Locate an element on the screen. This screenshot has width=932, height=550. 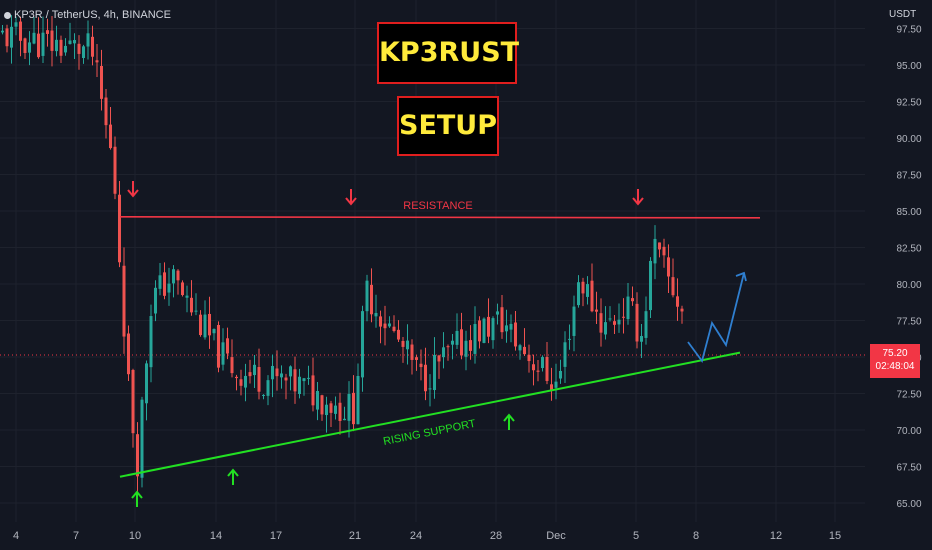
time-tick-label: 14 is located at coordinates (216, 536).